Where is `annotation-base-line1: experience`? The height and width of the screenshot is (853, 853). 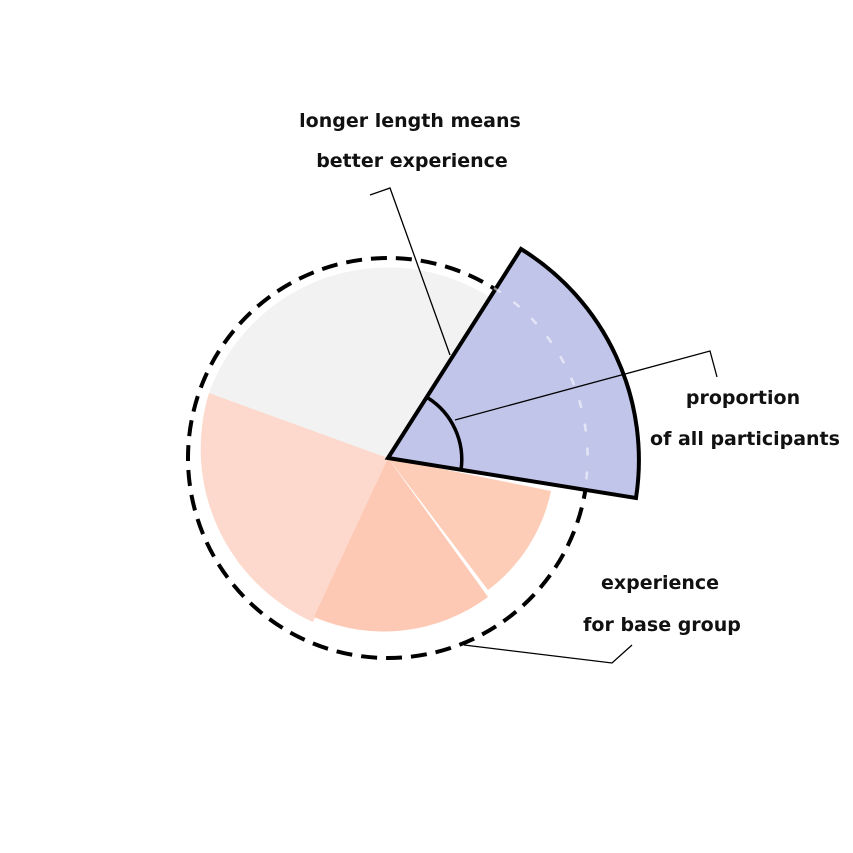
annotation-base-line1: experience is located at coordinates (660, 583).